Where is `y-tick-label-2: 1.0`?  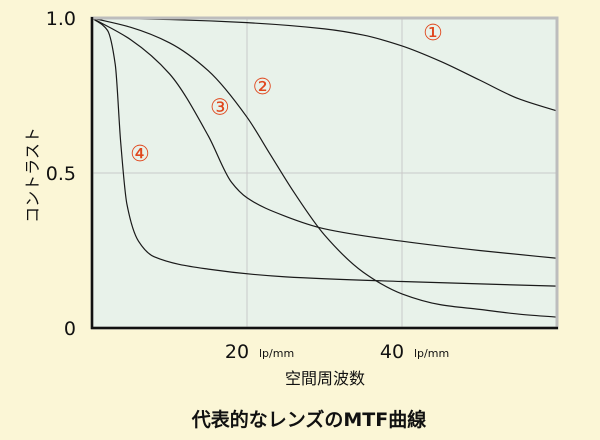 y-tick-label-2: 1.0 is located at coordinates (61, 19).